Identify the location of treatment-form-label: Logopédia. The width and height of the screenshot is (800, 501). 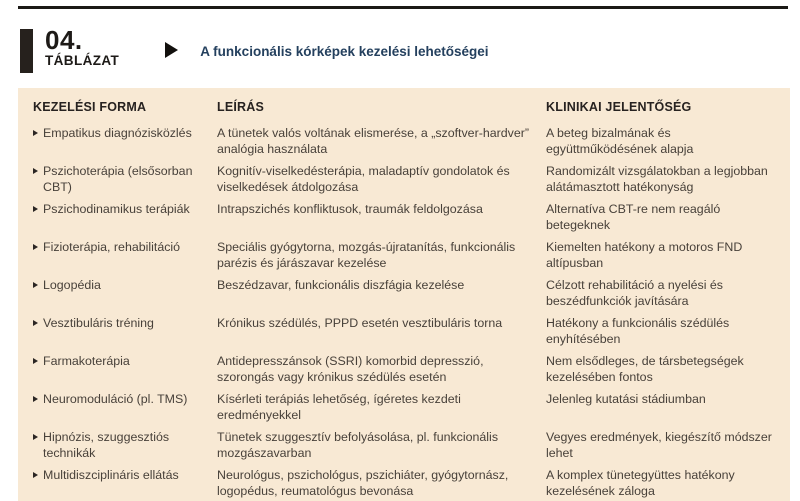
(72, 285).